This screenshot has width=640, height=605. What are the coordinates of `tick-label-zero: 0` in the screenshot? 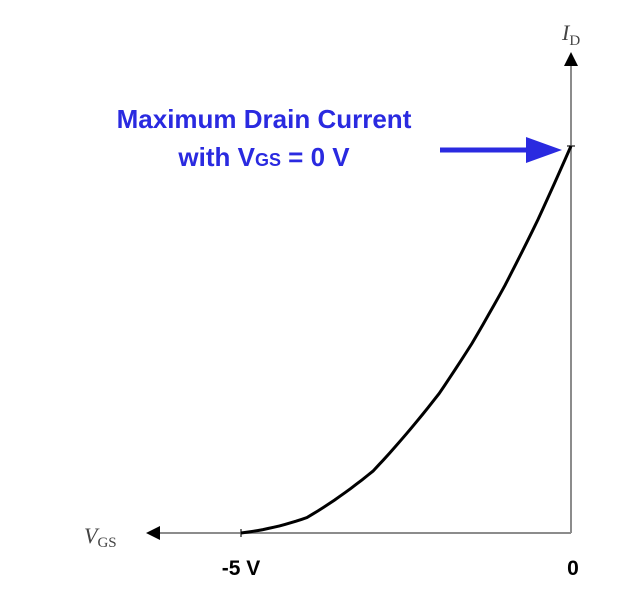 It's located at (573, 568).